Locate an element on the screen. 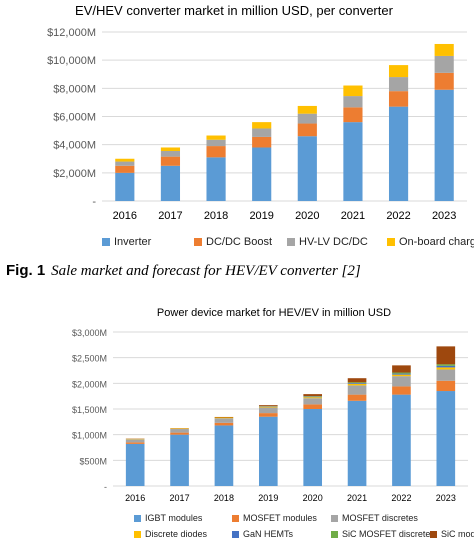 This screenshot has width=474, height=539. bar-mosfet-modules-2022 is located at coordinates (401, 390).